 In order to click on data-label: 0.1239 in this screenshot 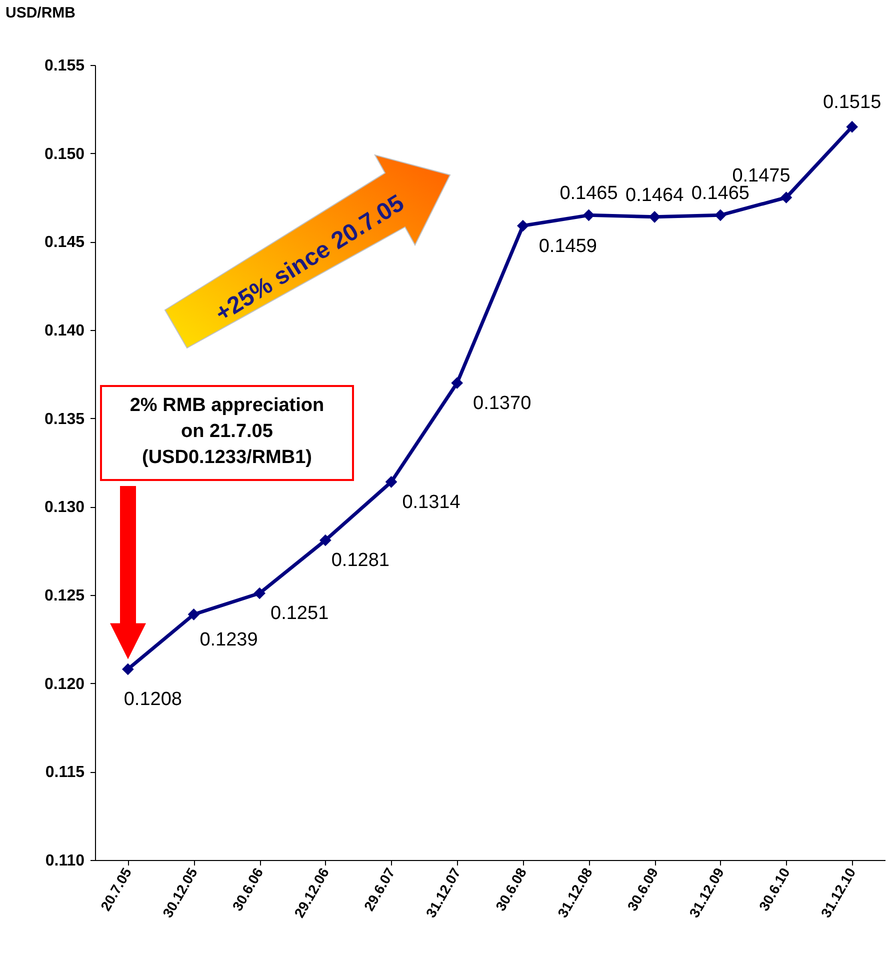, I will do `click(229, 639)`.